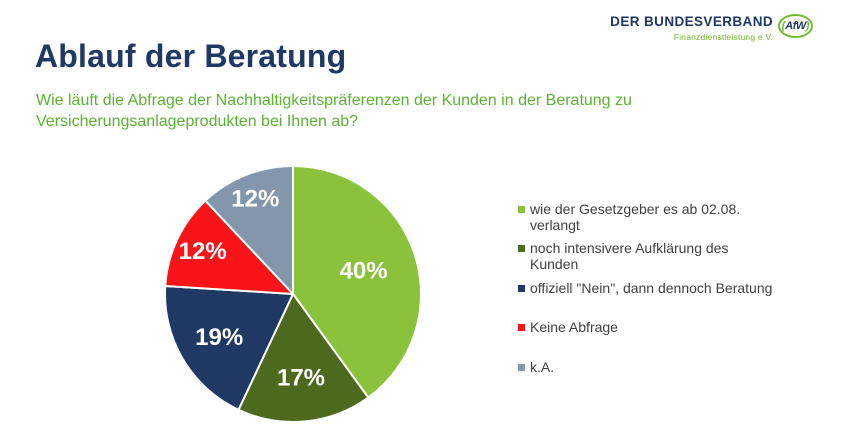  I want to click on pie-slice-label-3: 12%, so click(203, 251).